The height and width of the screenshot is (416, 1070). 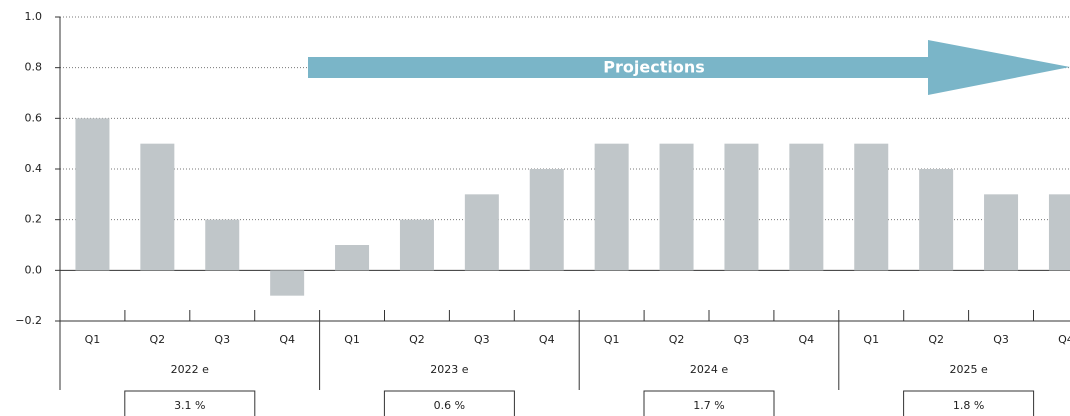 I want to click on y-tick-label: 0.0, so click(x=34, y=269).